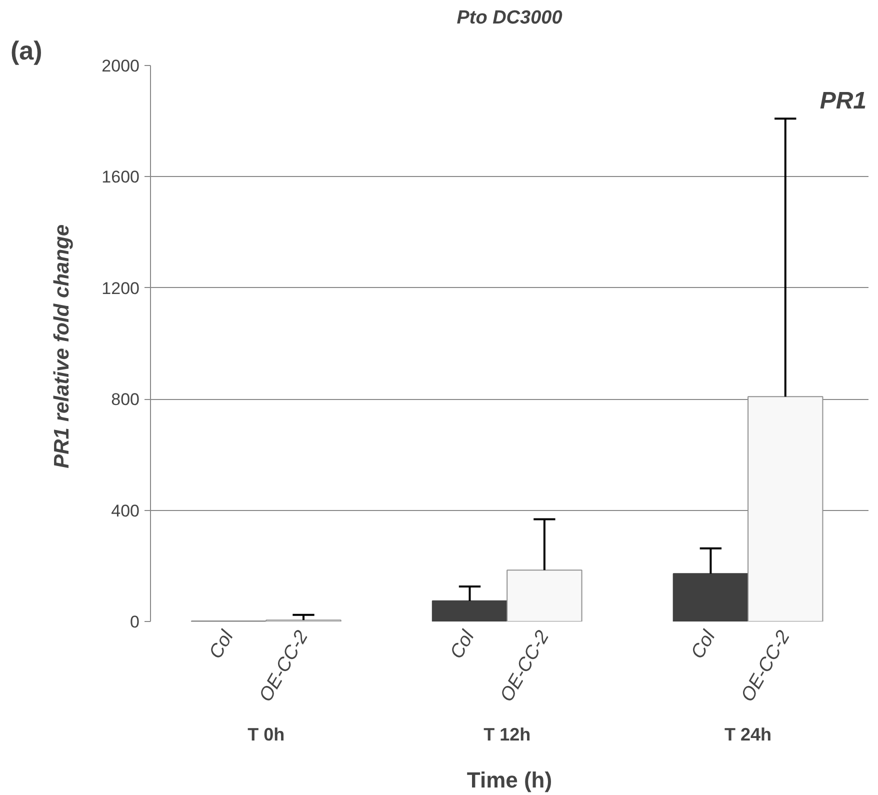  I want to click on y-axis-title: PR1 relative fold change, so click(62, 346).